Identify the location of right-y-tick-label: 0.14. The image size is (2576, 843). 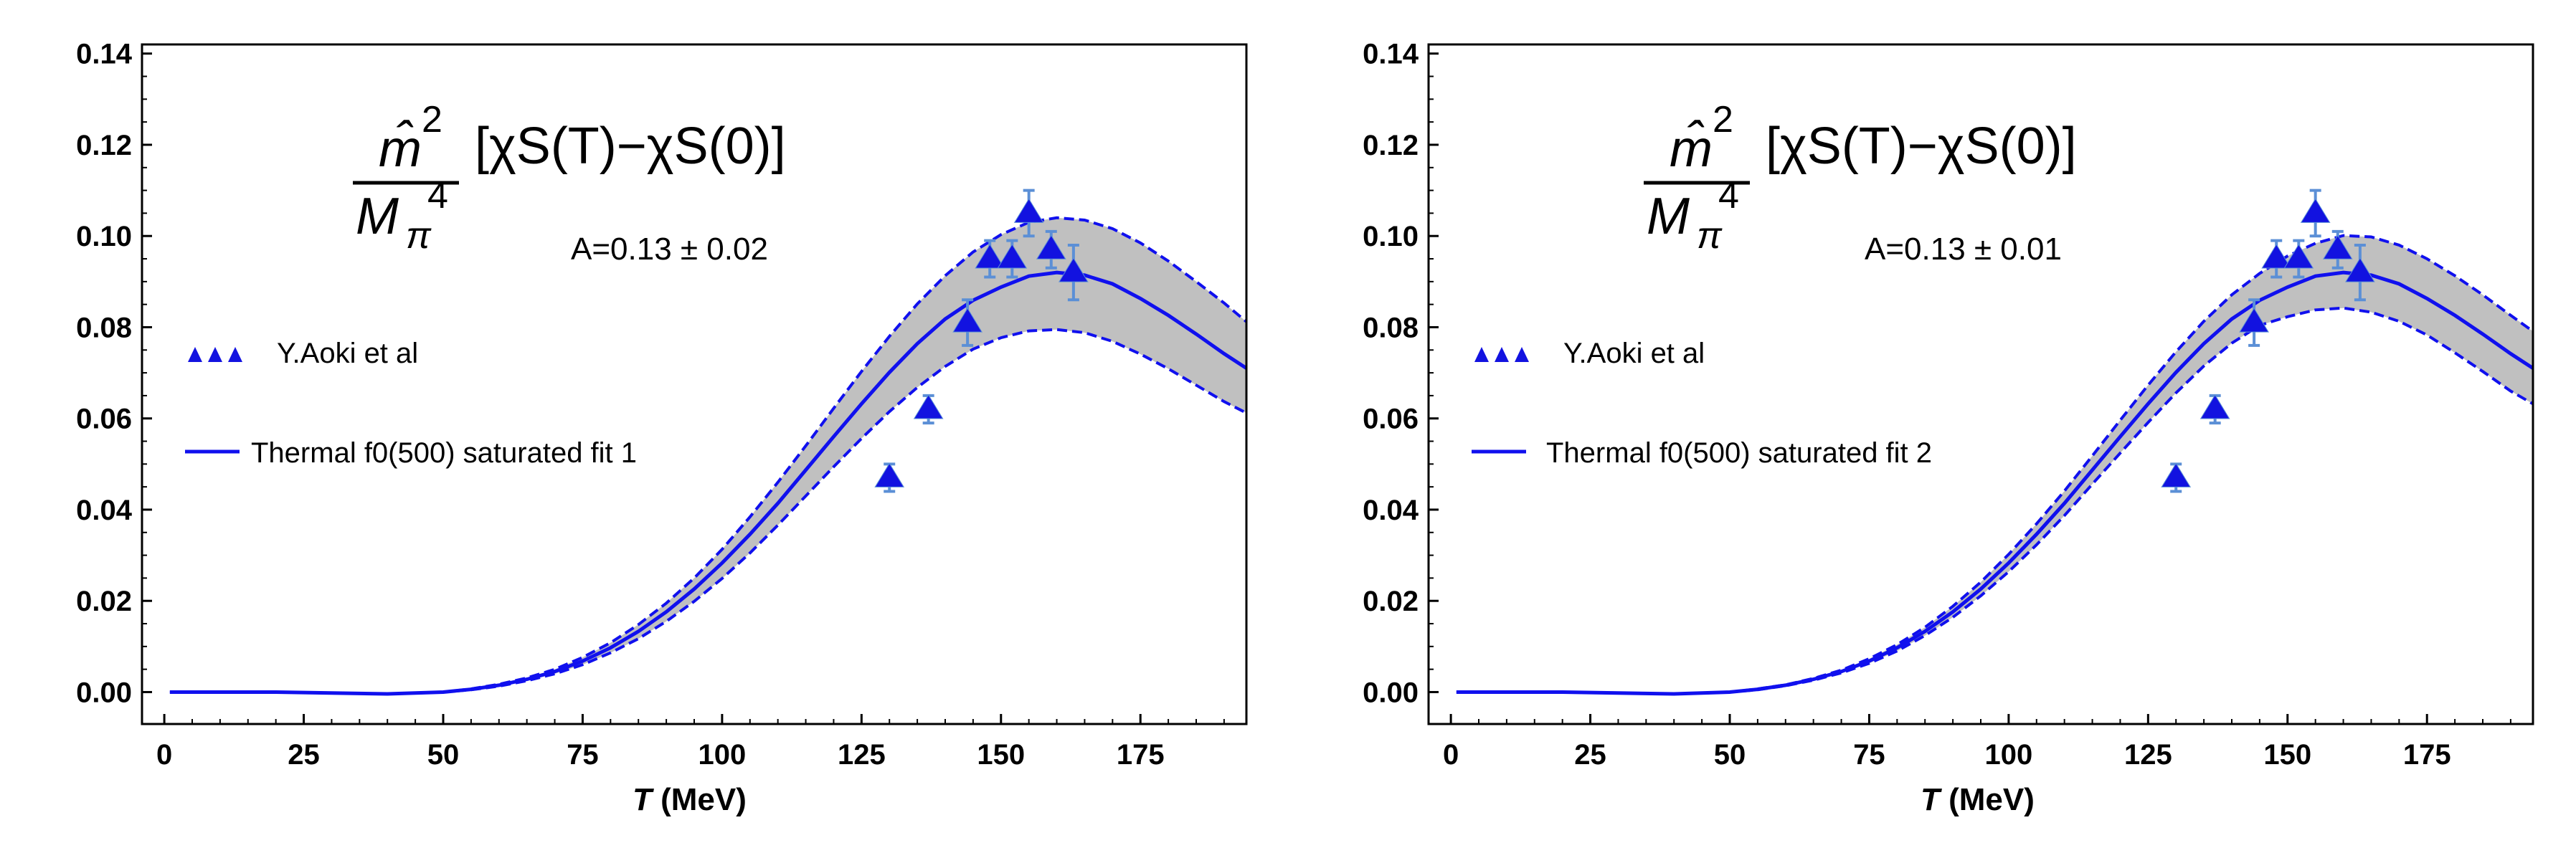
(1391, 54).